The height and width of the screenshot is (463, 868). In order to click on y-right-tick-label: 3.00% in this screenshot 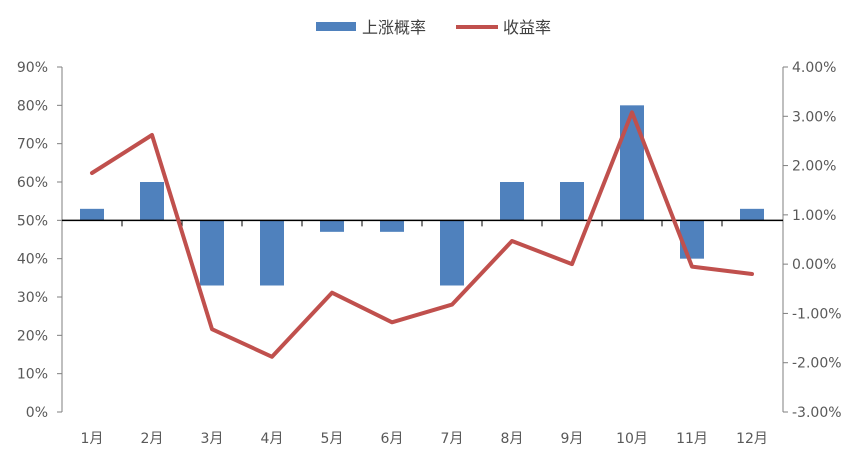, I will do `click(814, 117)`.